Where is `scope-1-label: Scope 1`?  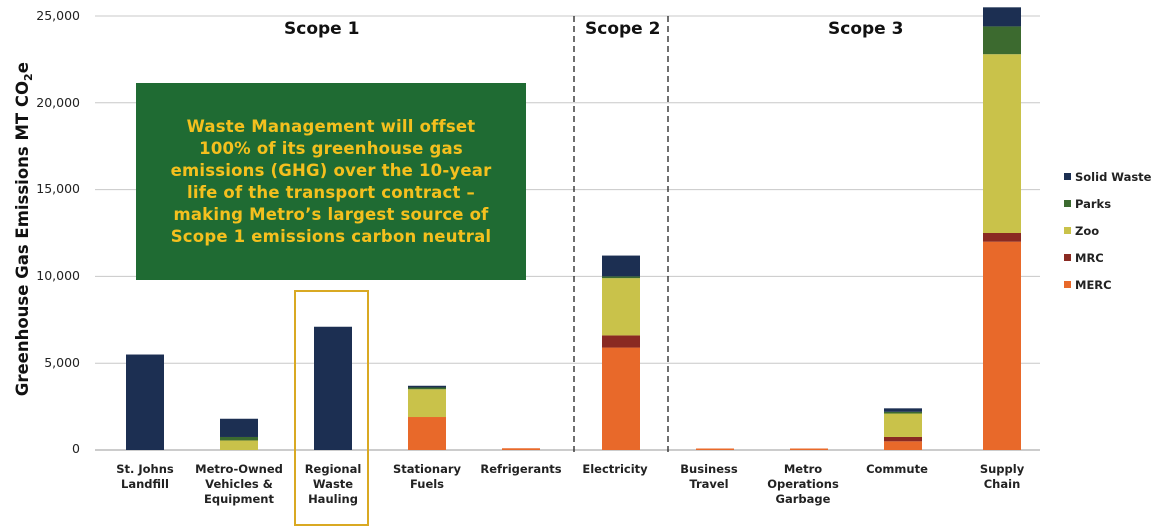 scope-1-label: Scope 1 is located at coordinates (322, 29).